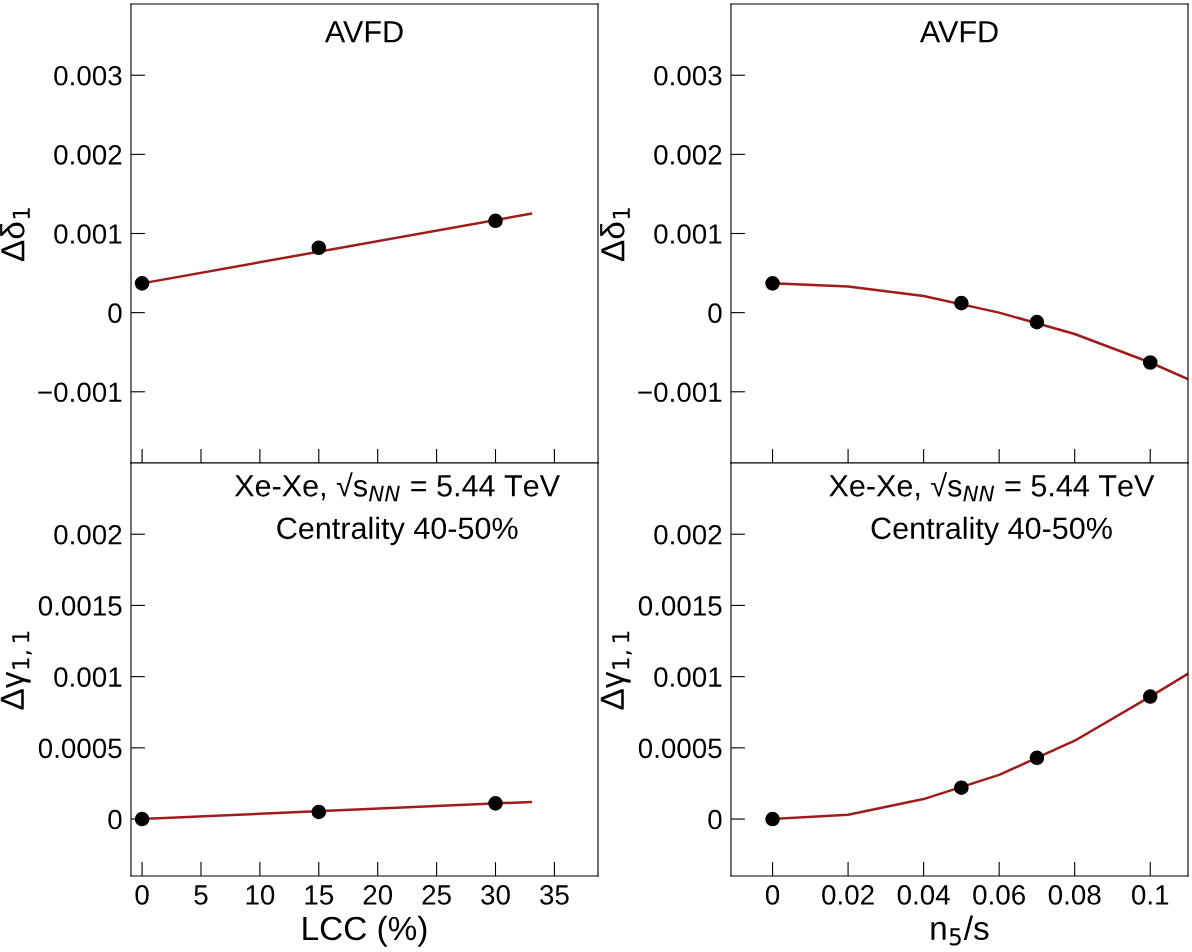 Image resolution: width=1192 pixels, height=952 pixels. I want to click on x-axis-title: LCC (%), so click(365, 931).